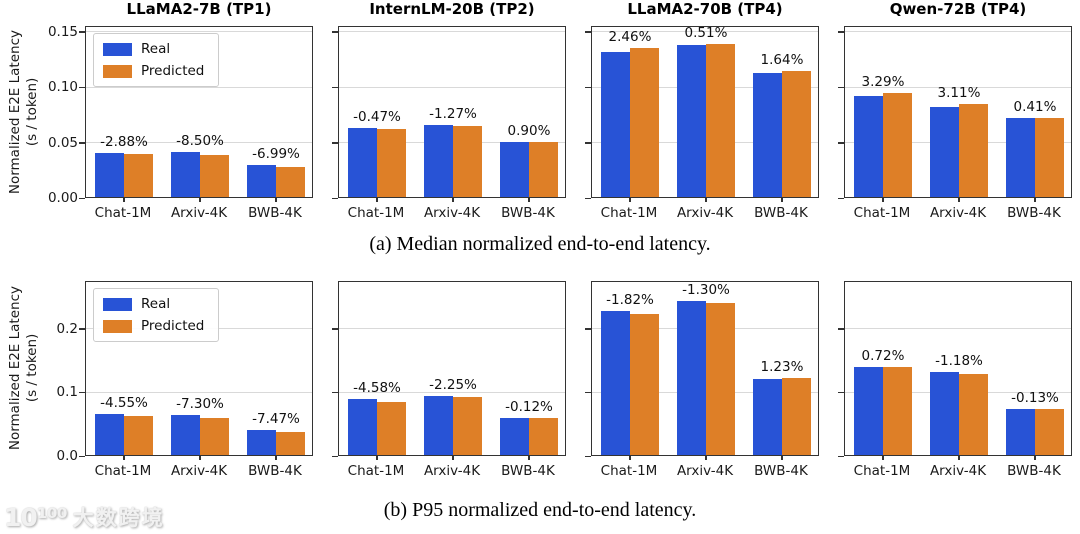  What do you see at coordinates (156, 49) in the screenshot?
I see `legend-label: Real` at bounding box center [156, 49].